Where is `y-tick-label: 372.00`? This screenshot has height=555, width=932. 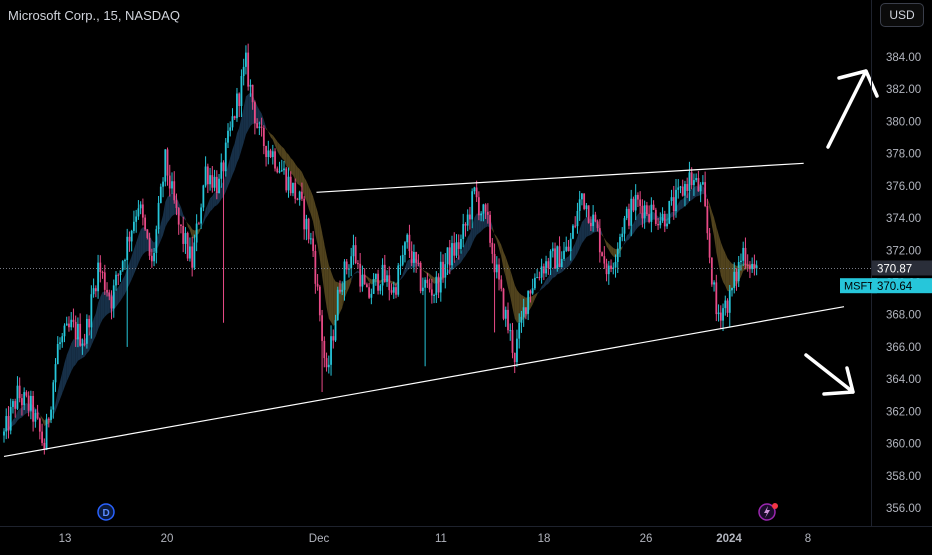
y-tick-label: 372.00 is located at coordinates (903, 251).